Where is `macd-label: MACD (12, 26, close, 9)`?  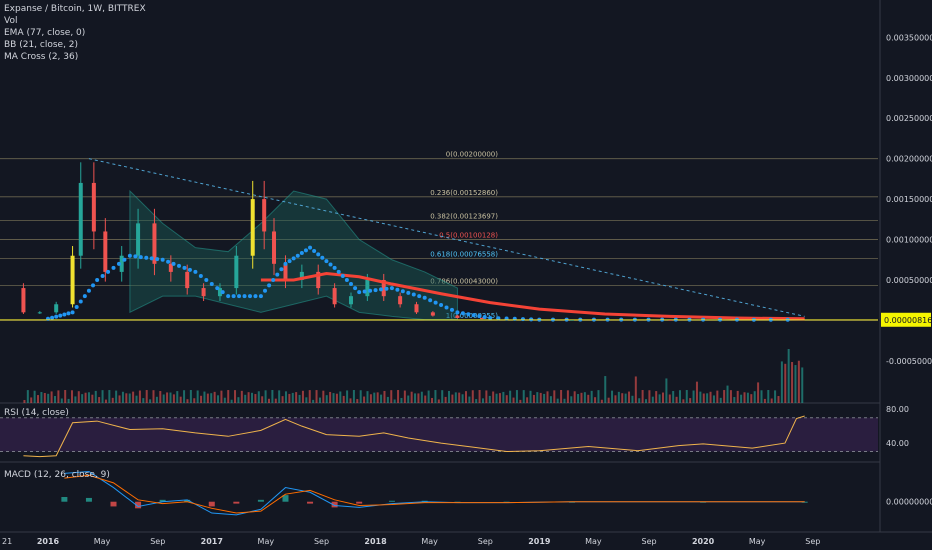
macd-label: MACD (12, 26, close, 9) is located at coordinates (57, 475).